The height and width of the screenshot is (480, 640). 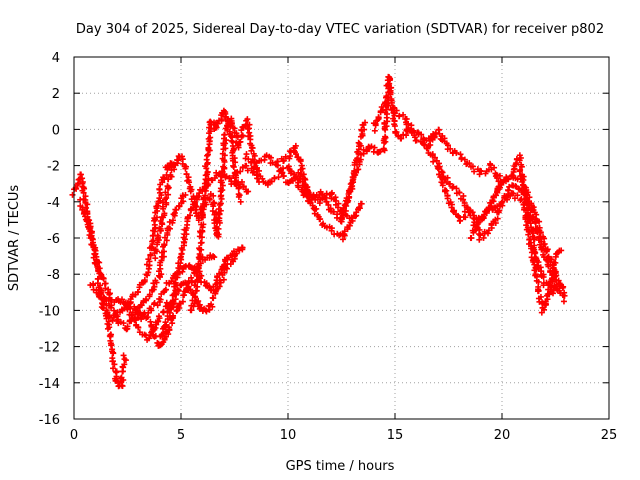 I want to click on y-tick-label: -16, so click(x=49, y=420).